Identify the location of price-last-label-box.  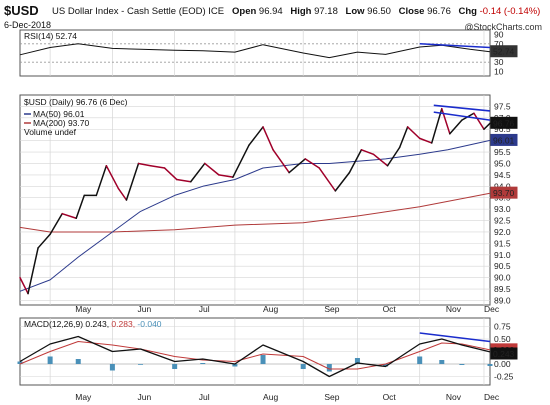
(504, 122).